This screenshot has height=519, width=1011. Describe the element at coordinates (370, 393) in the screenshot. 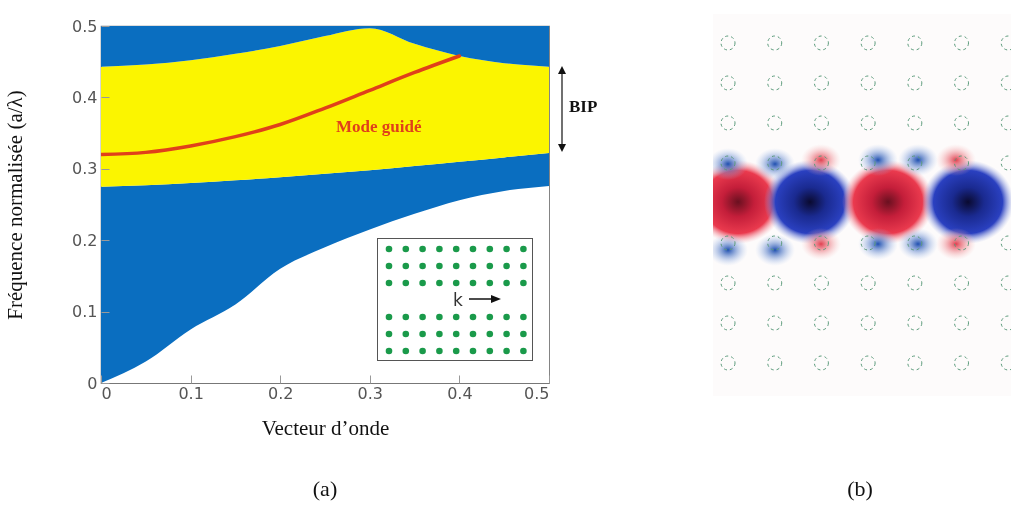

I see `x-tick-label: 0.3` at that location.